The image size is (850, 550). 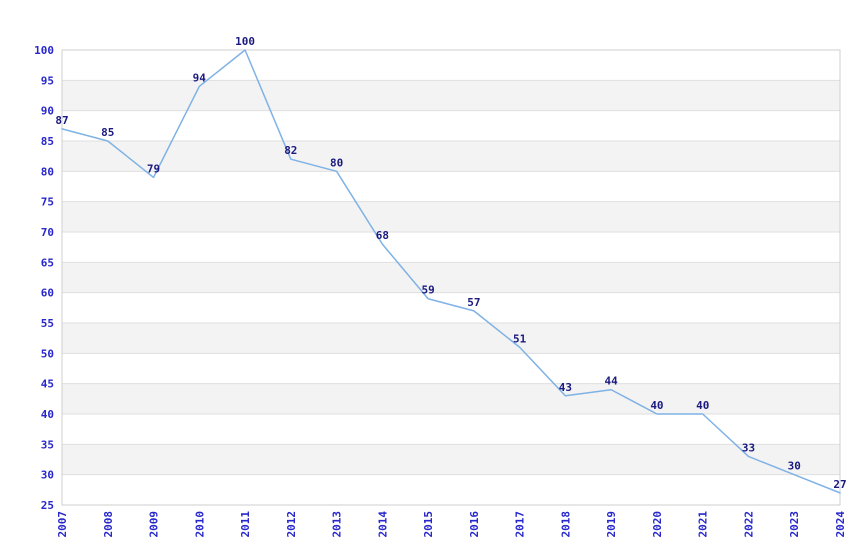 What do you see at coordinates (245, 41) in the screenshot?
I see `point-label: 100` at bounding box center [245, 41].